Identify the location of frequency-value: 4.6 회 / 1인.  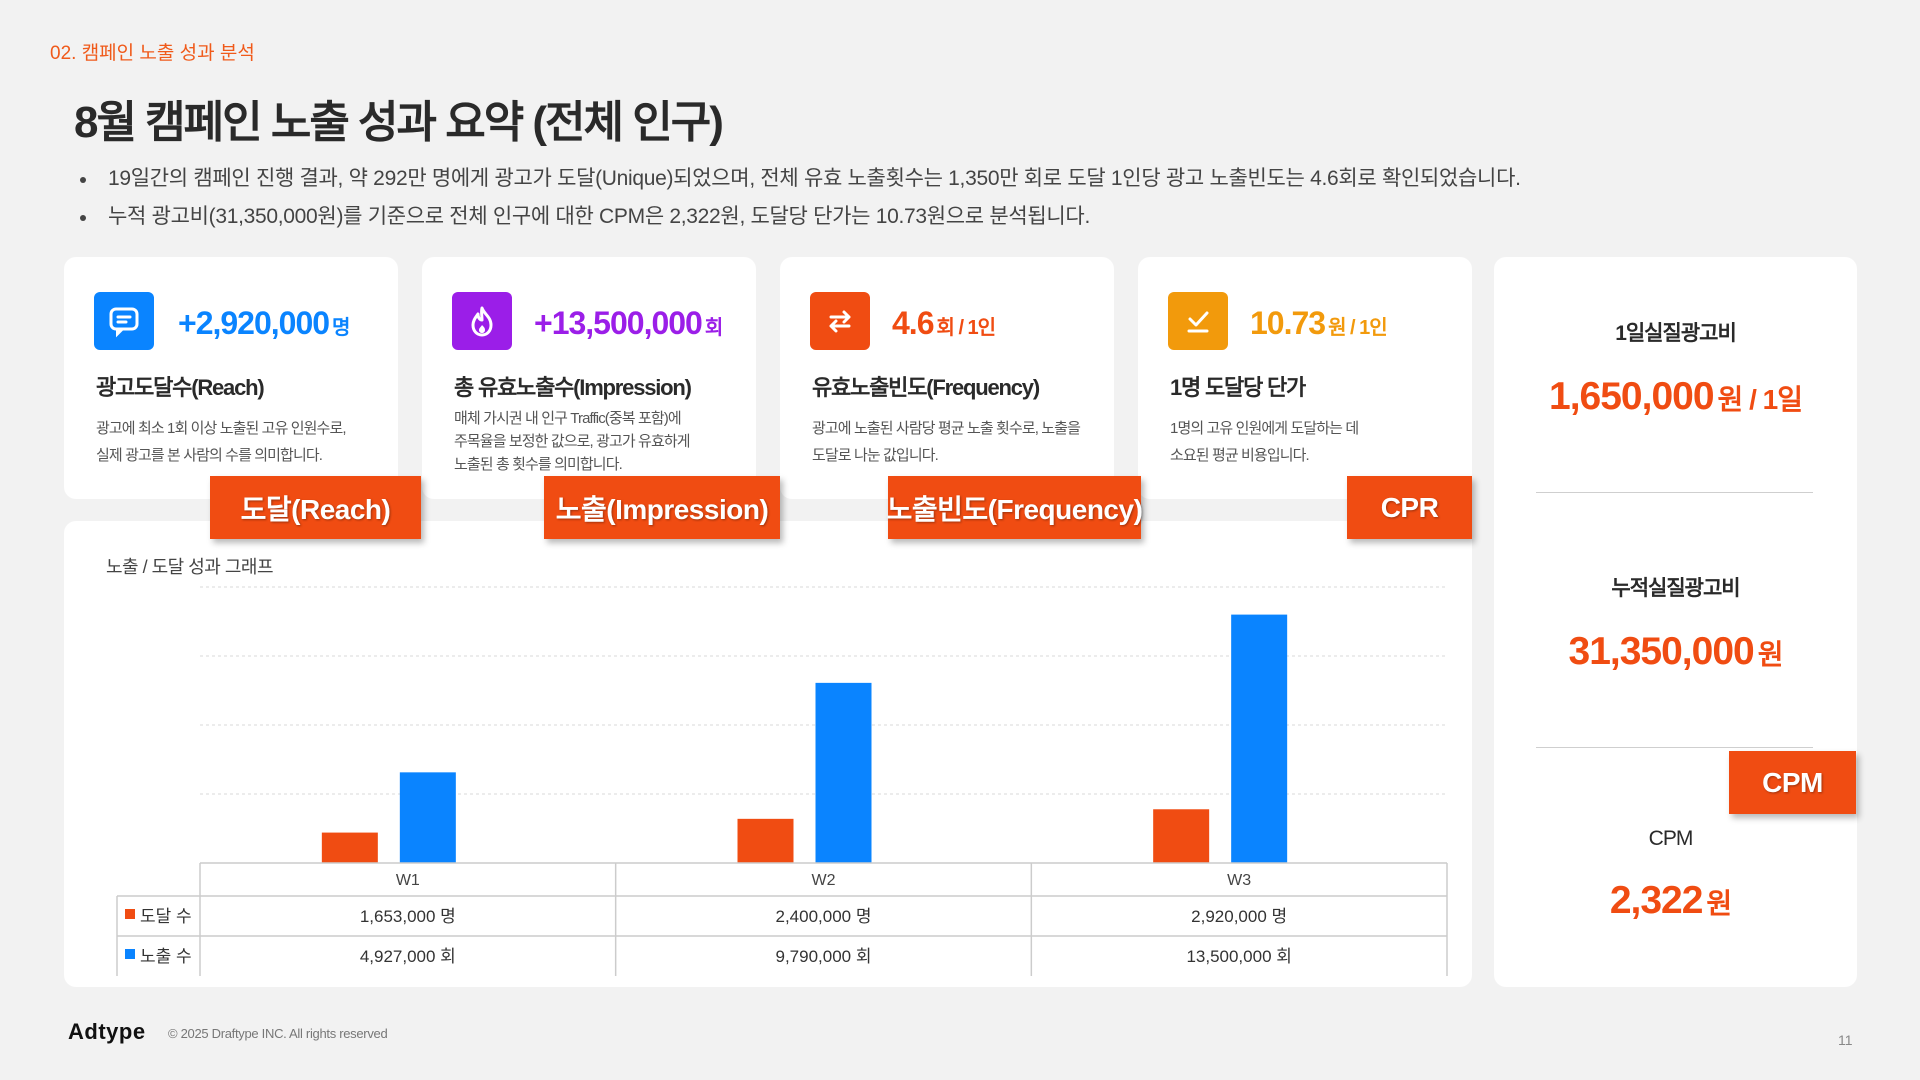
(944, 323).